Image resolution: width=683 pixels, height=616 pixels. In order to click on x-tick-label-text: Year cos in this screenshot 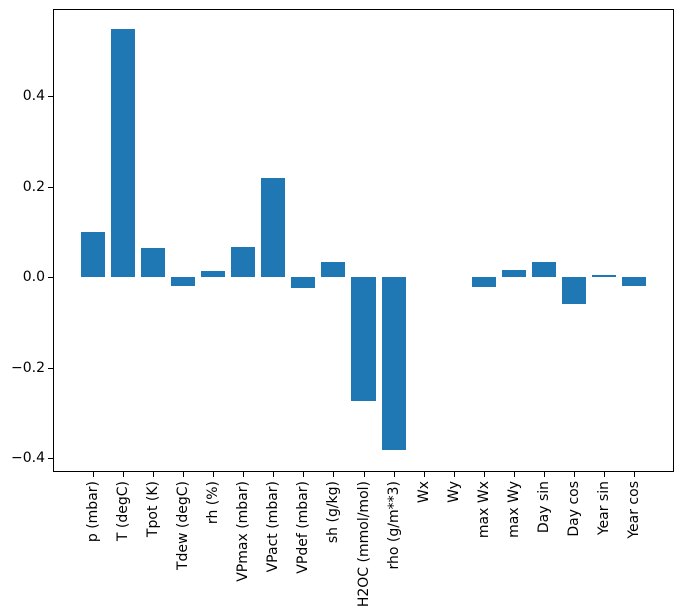, I will do `click(633, 510)`.